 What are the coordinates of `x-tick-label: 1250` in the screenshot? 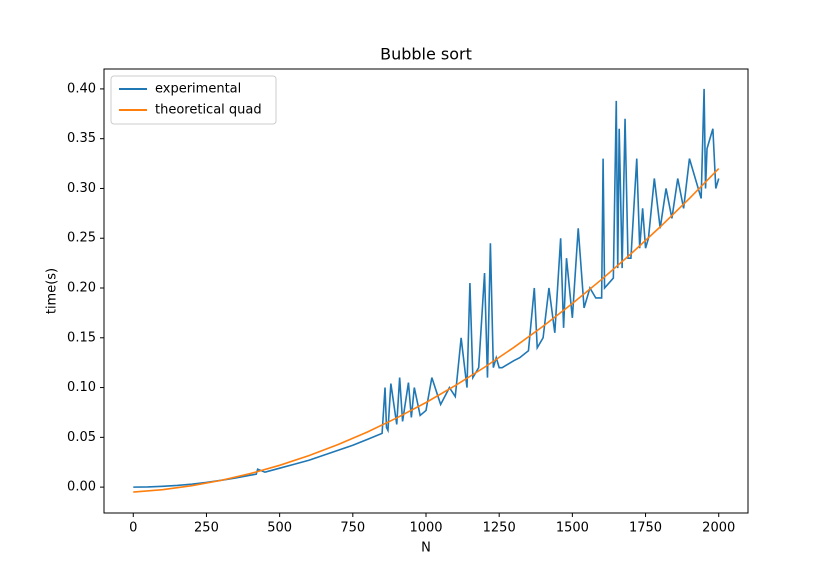 It's located at (499, 528).